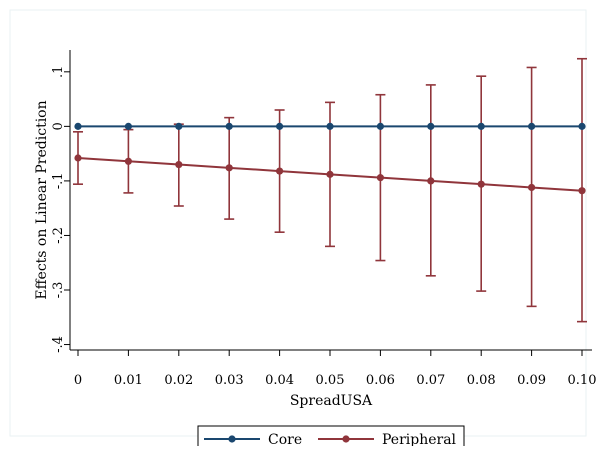 This screenshot has height=451, width=596. Describe the element at coordinates (178, 380) in the screenshot. I see `x-tick-label: 0.02` at that location.